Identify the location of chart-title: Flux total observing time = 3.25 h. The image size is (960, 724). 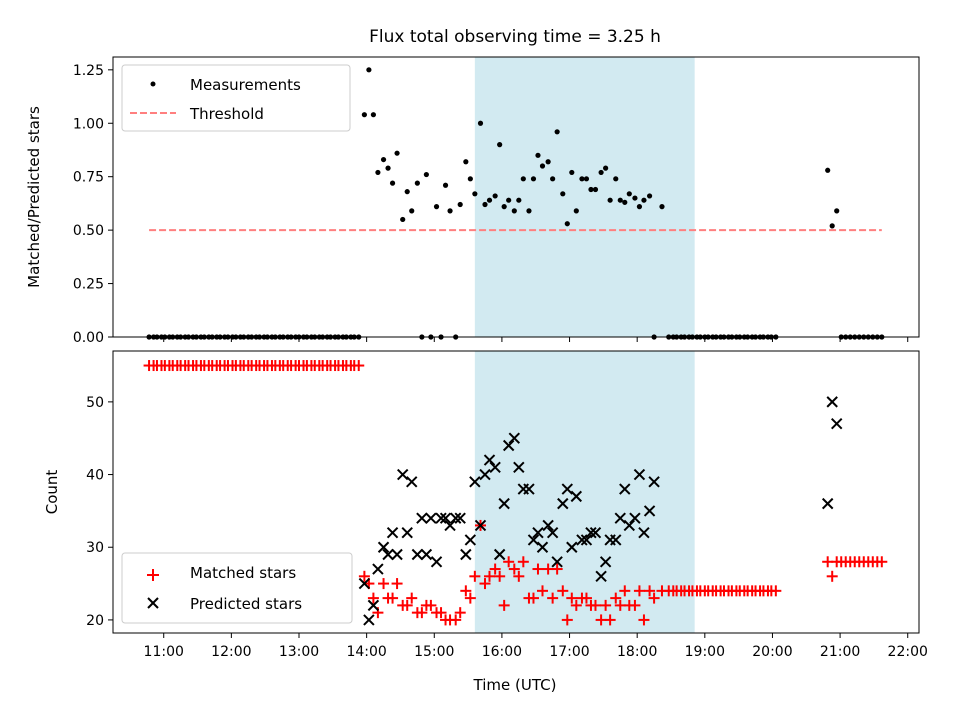
(515, 37).